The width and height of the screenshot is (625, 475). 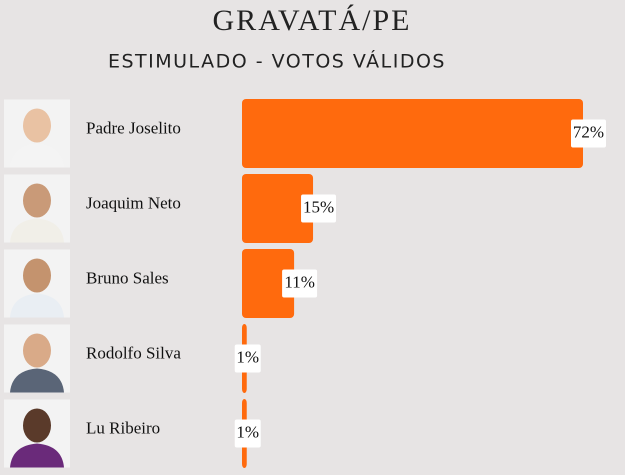 What do you see at coordinates (133, 202) in the screenshot?
I see `candidate-name: Joaquim Neto` at bounding box center [133, 202].